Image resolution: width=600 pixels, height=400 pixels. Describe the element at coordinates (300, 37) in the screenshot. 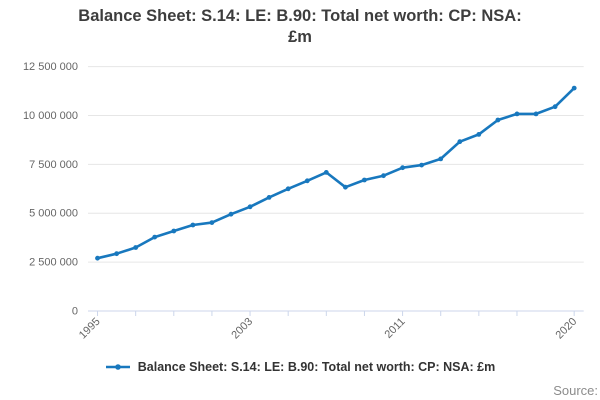

I see `chart-title-line2: £m` at that location.